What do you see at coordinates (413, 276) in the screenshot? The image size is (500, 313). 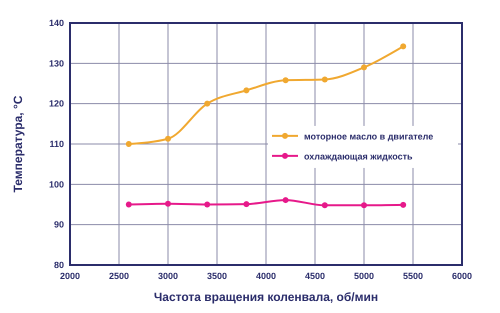 I see `x-tick-label: 5500` at bounding box center [413, 276].